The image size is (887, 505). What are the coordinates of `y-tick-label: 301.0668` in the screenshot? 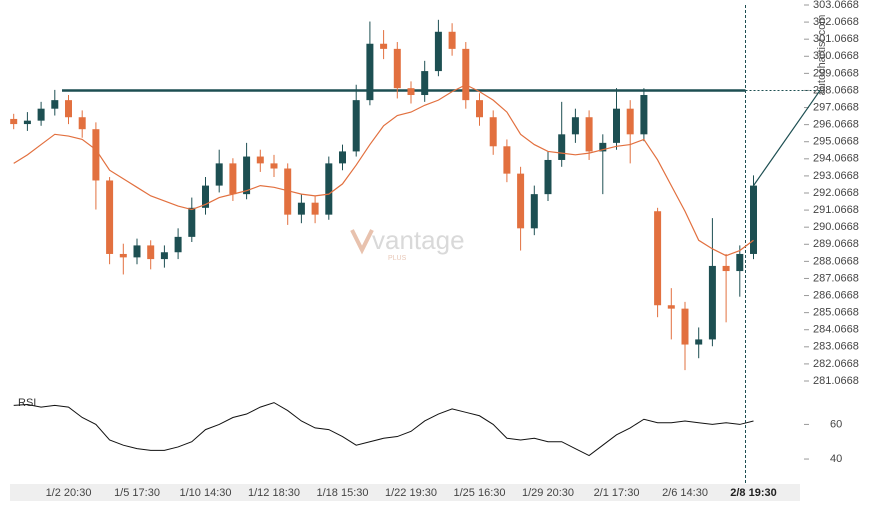 It's located at (836, 39).